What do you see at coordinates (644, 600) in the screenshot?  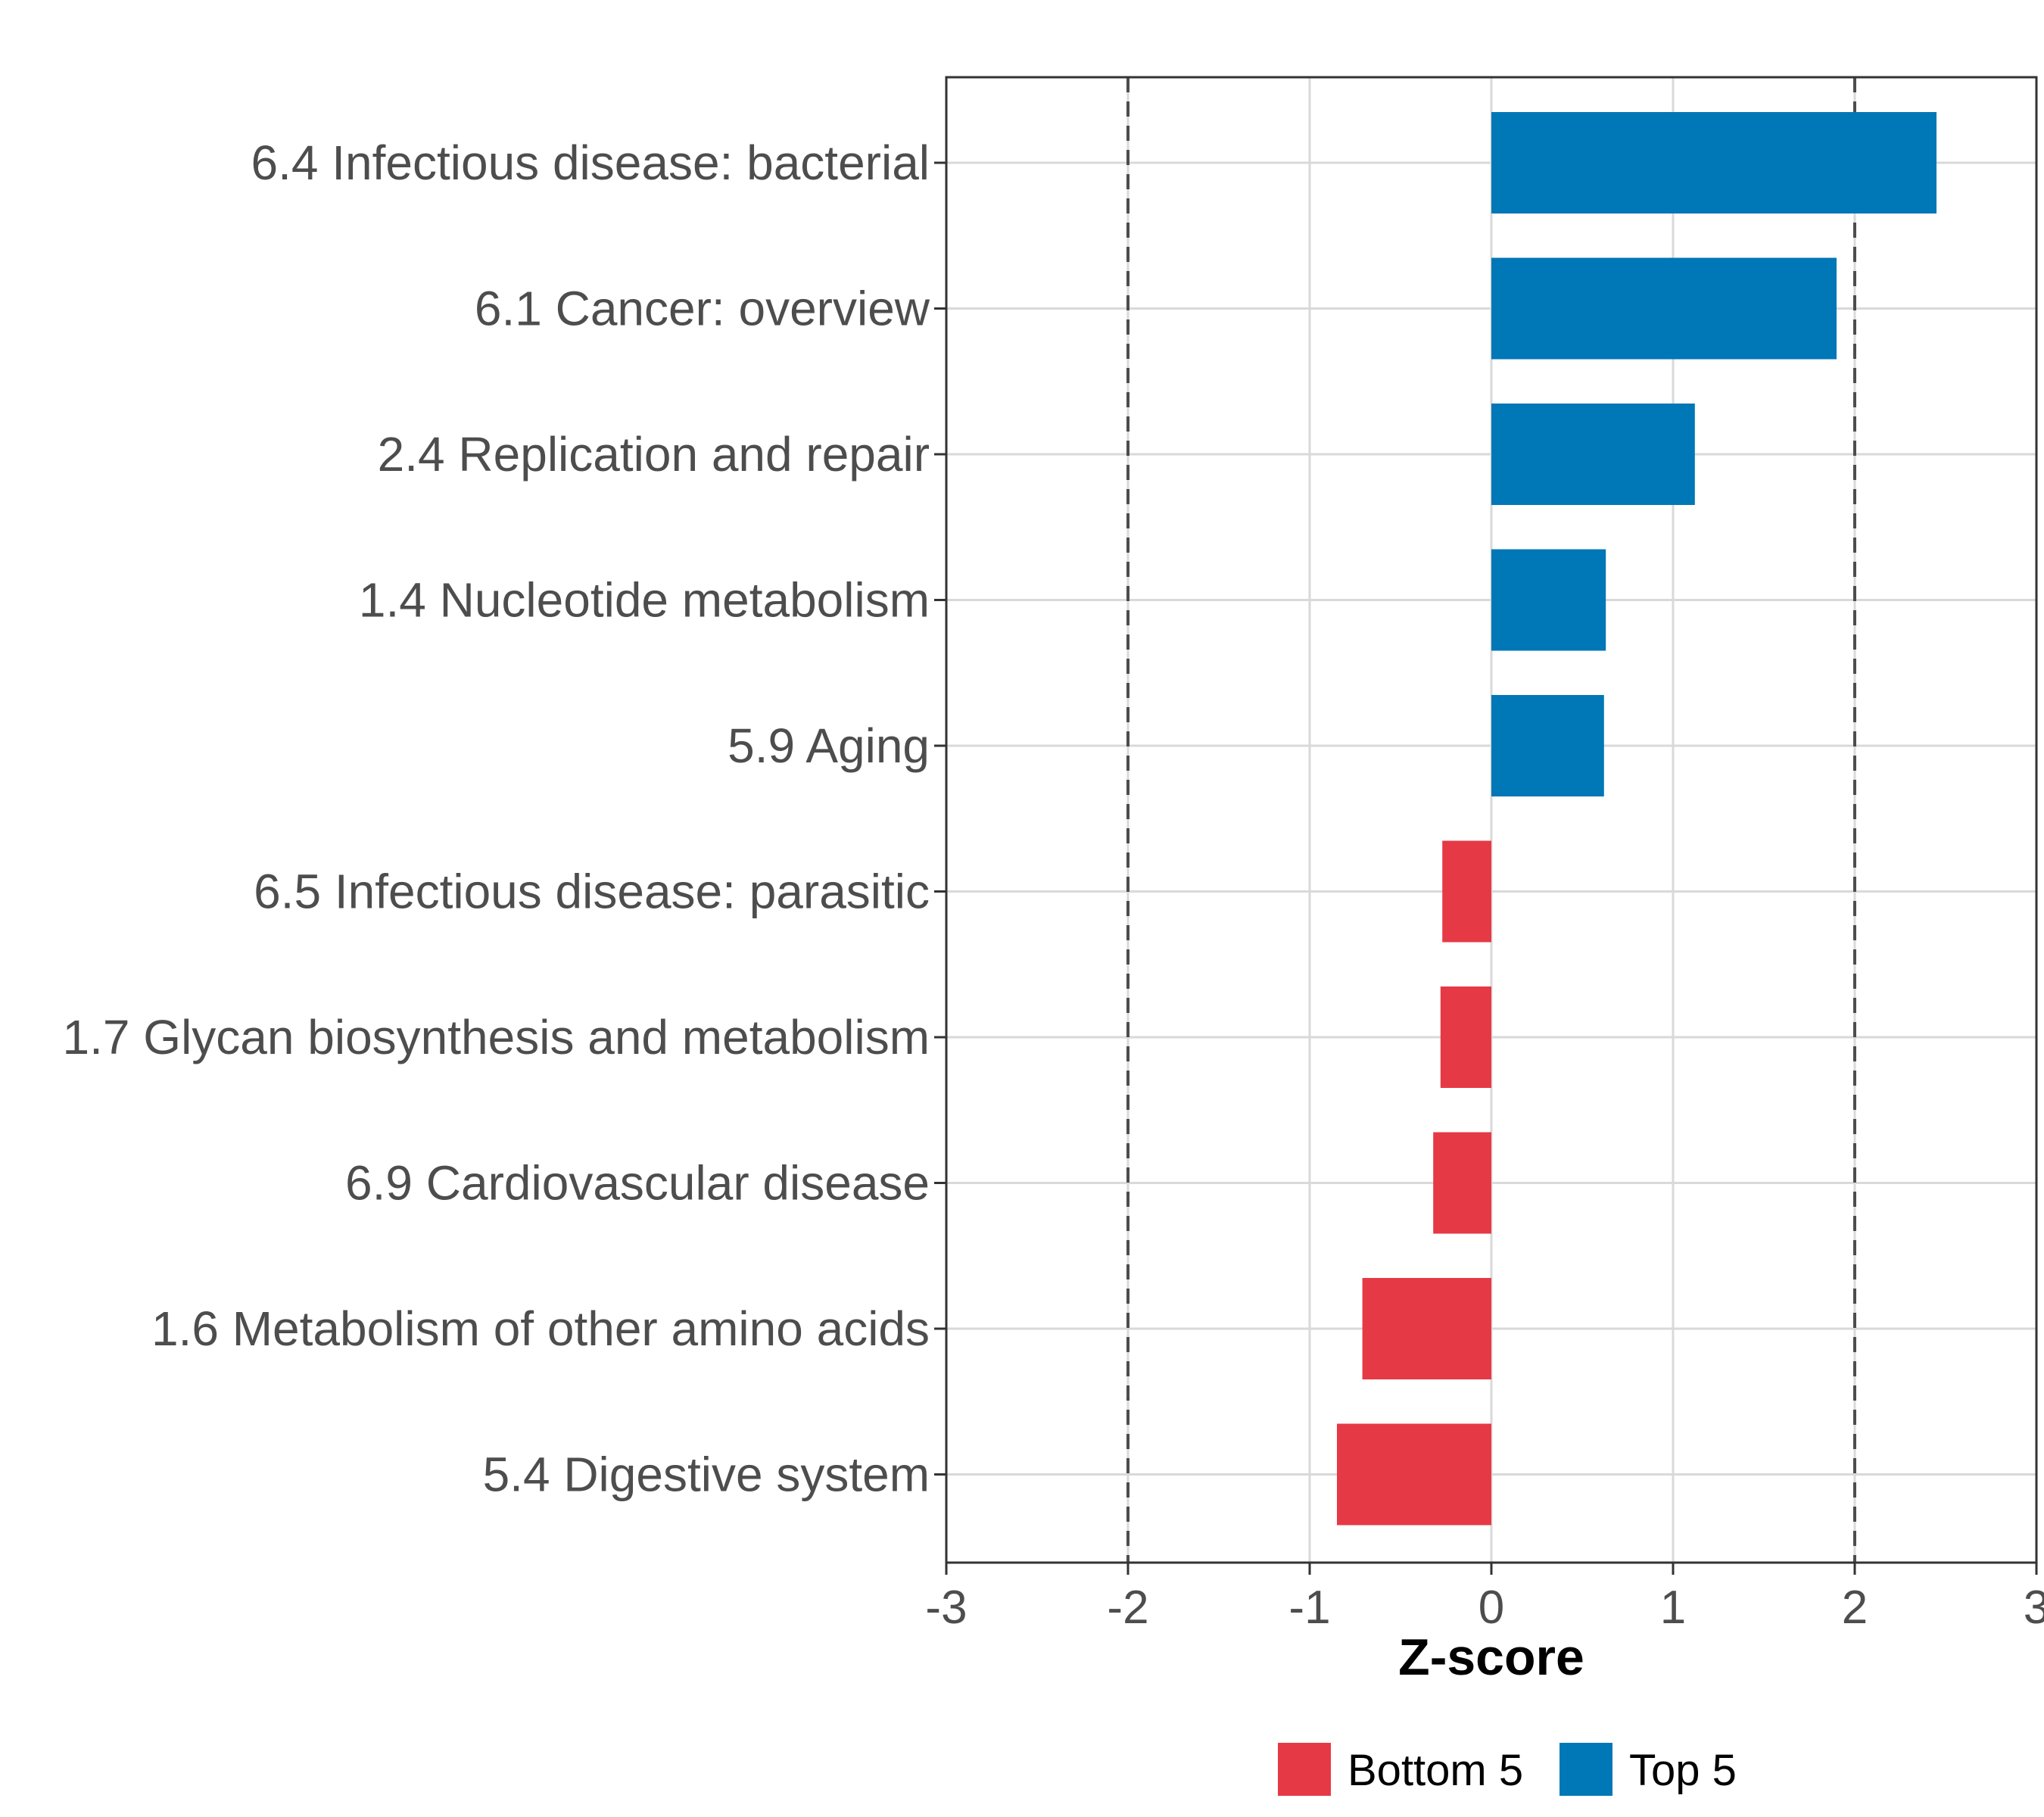 I see `category-label: 1.4 Nucleotide metabolism` at bounding box center [644, 600].